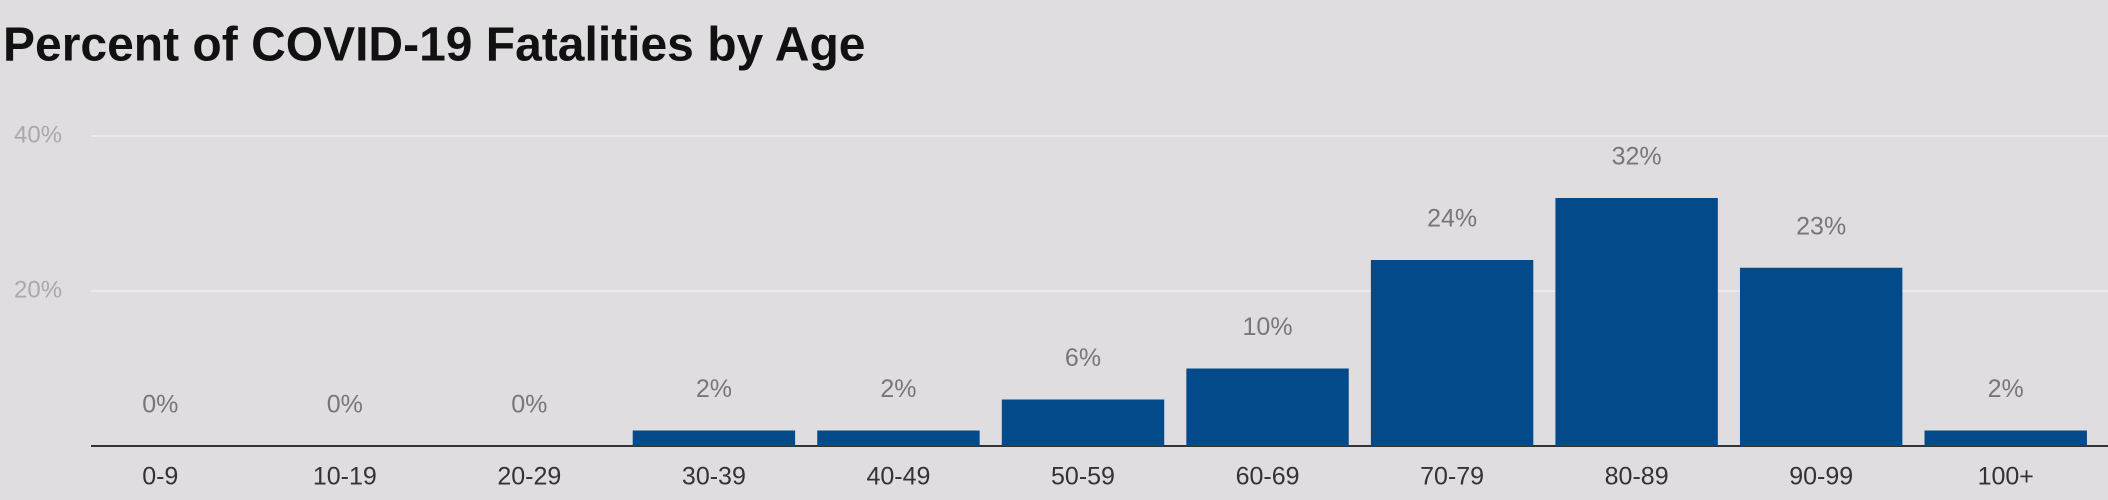 The image size is (2108, 500). What do you see at coordinates (1637, 157) in the screenshot?
I see `value-label: 32%` at bounding box center [1637, 157].